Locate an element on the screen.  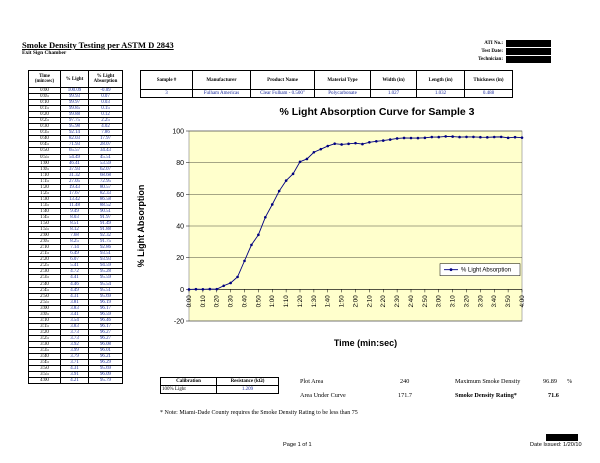
table-row: 2:20 6.07 93.93 is located at coordinates (75, 260).